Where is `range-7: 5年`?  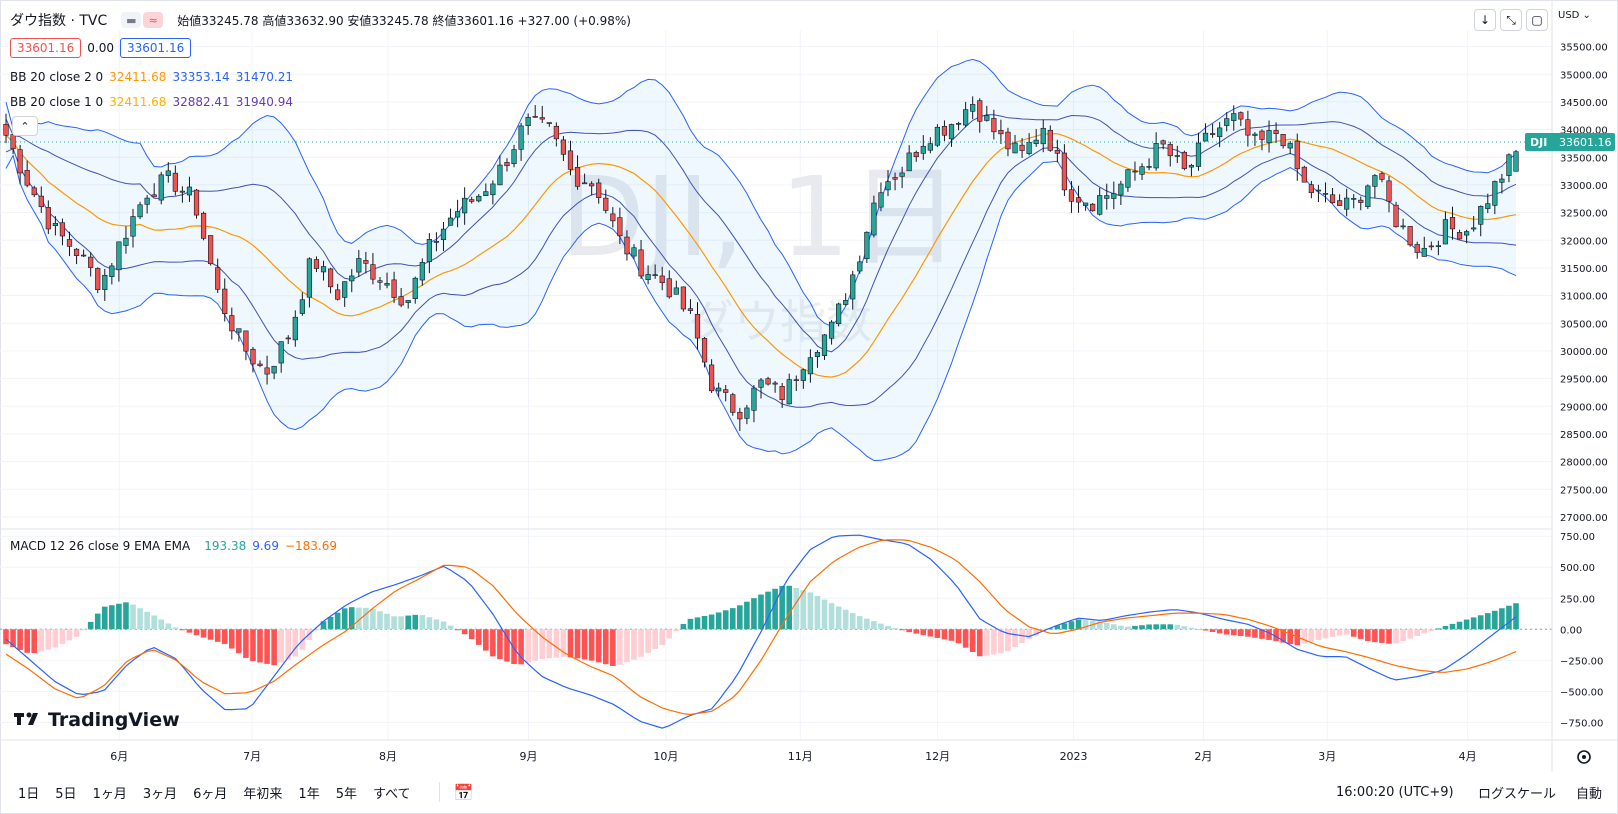
range-7: 5年 is located at coordinates (346, 794).